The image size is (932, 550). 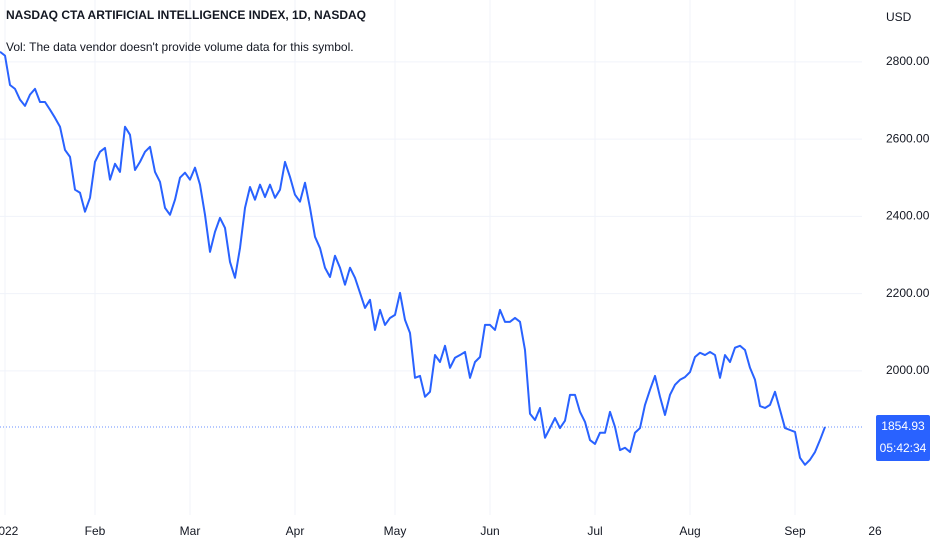 I want to click on y-tick-label: 2800.00, so click(x=908, y=61).